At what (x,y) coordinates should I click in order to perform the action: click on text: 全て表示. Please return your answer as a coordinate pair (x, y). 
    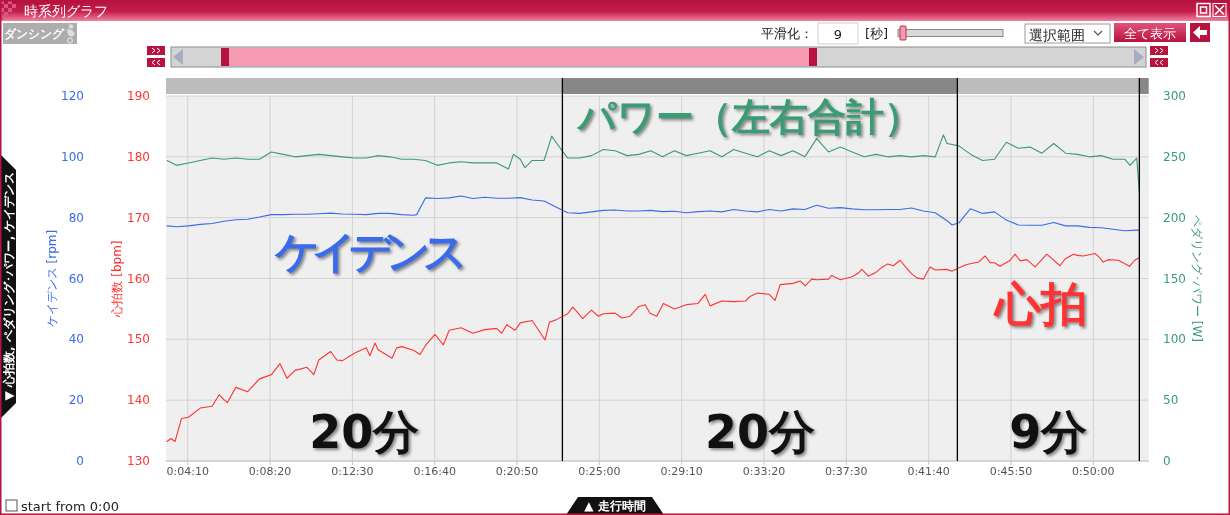
    Looking at the image, I should click on (1150, 33).